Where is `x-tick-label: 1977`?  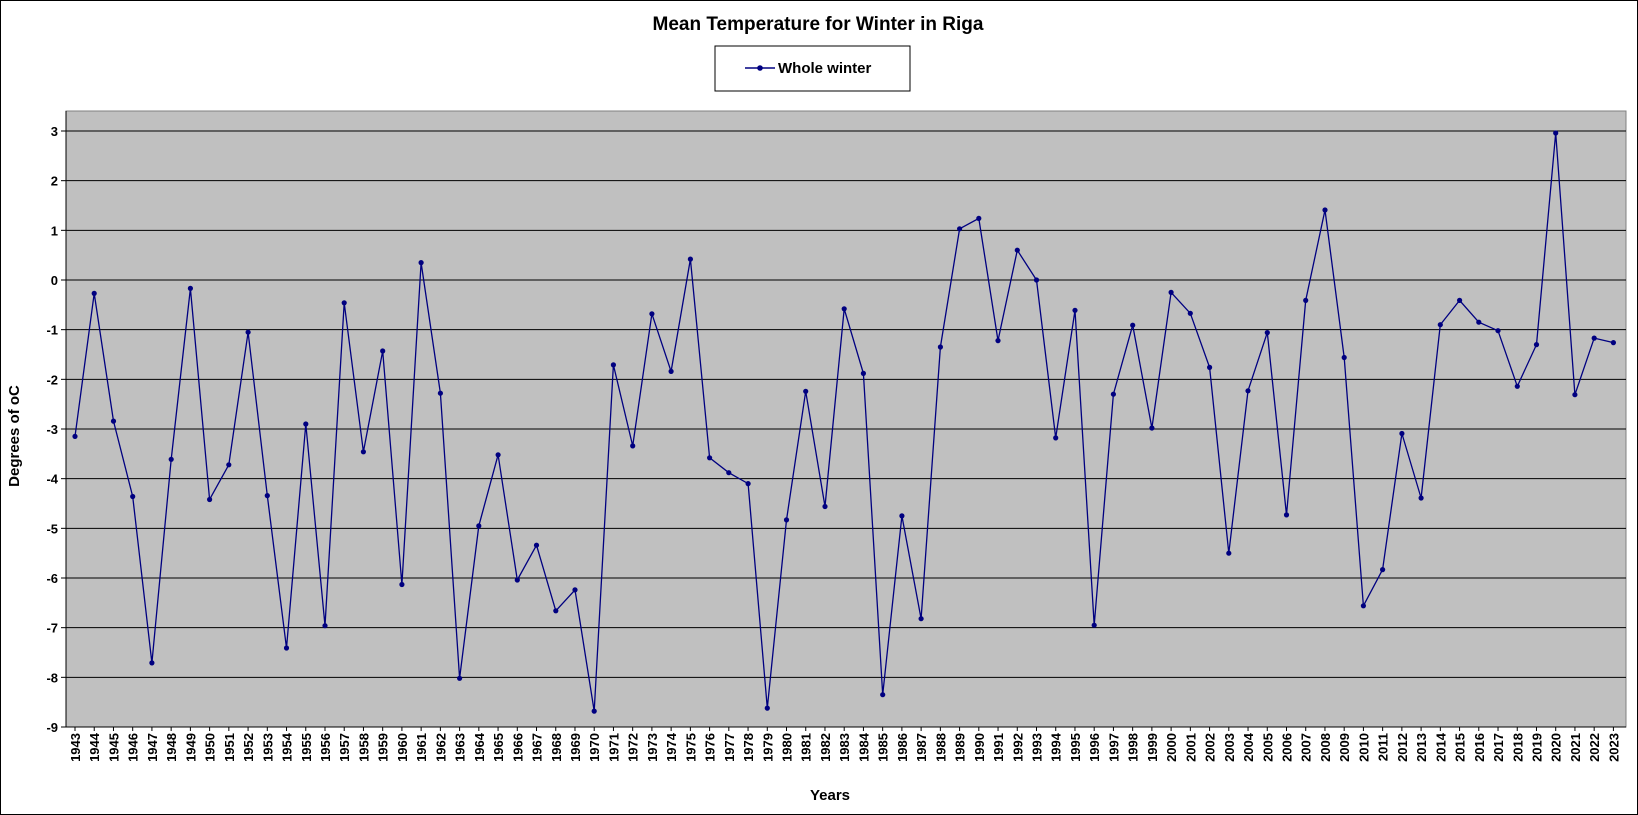 x-tick-label: 1977 is located at coordinates (729, 747).